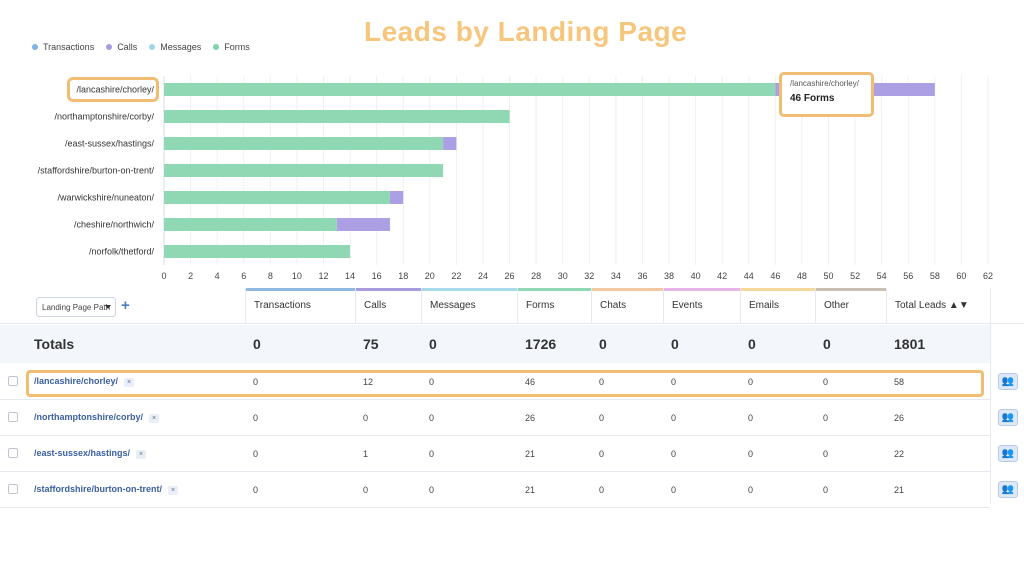  Describe the element at coordinates (855, 276) in the screenshot. I see `x-tick-label: 52` at that location.